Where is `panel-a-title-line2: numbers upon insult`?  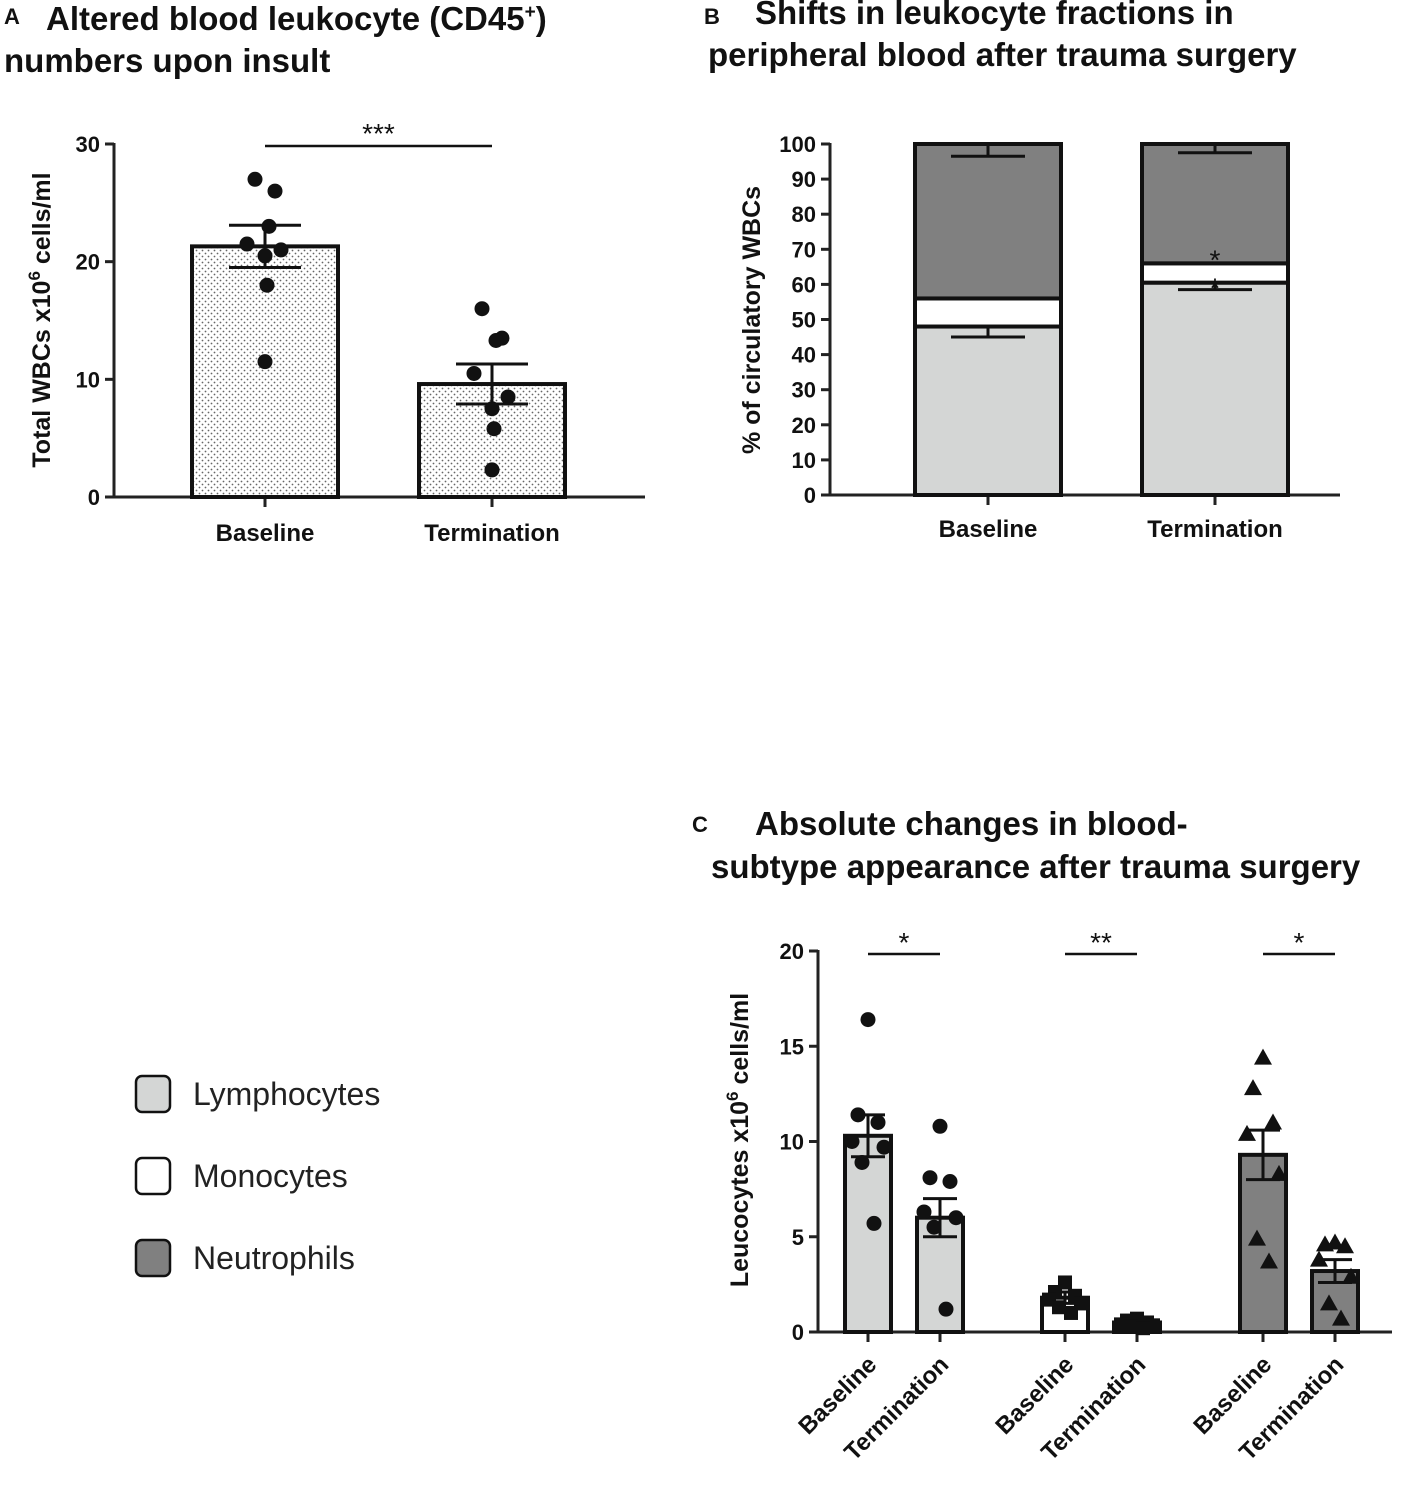 panel-a-title-line2: numbers upon insult is located at coordinates (167, 60).